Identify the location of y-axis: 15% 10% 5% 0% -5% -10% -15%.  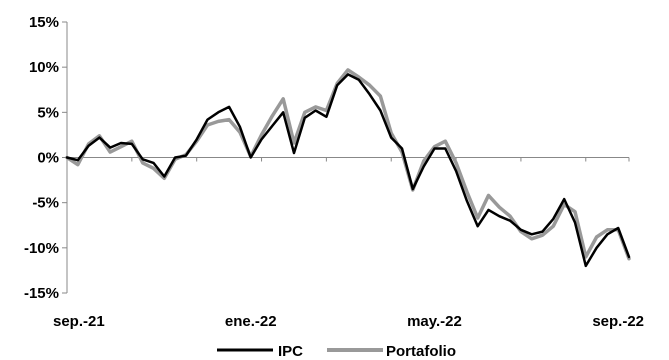
(46, 158).